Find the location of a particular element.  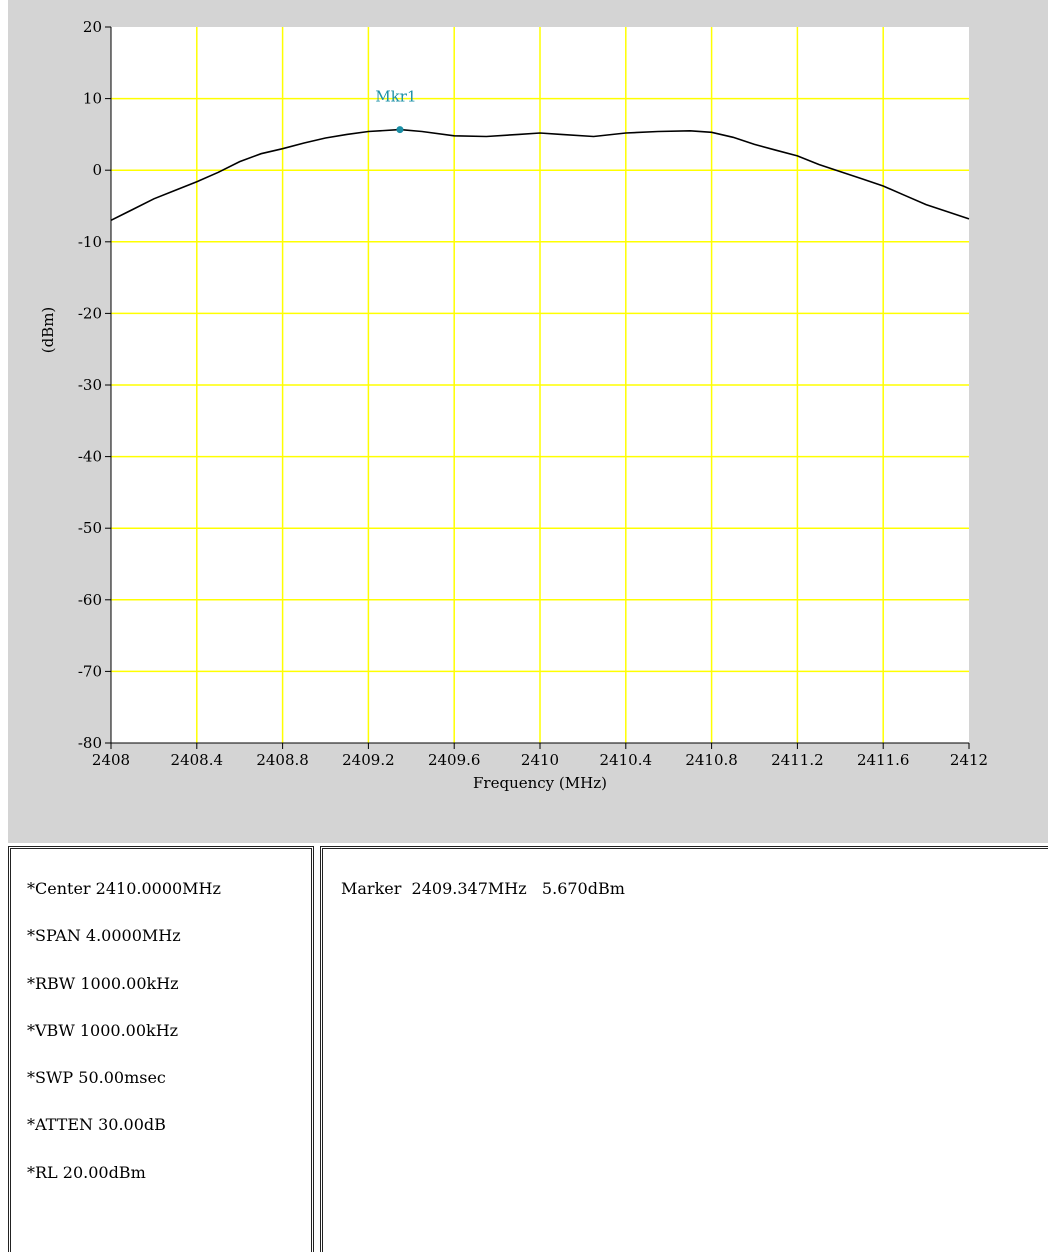

x-tick-label: 2408.4 is located at coordinates (197, 760).